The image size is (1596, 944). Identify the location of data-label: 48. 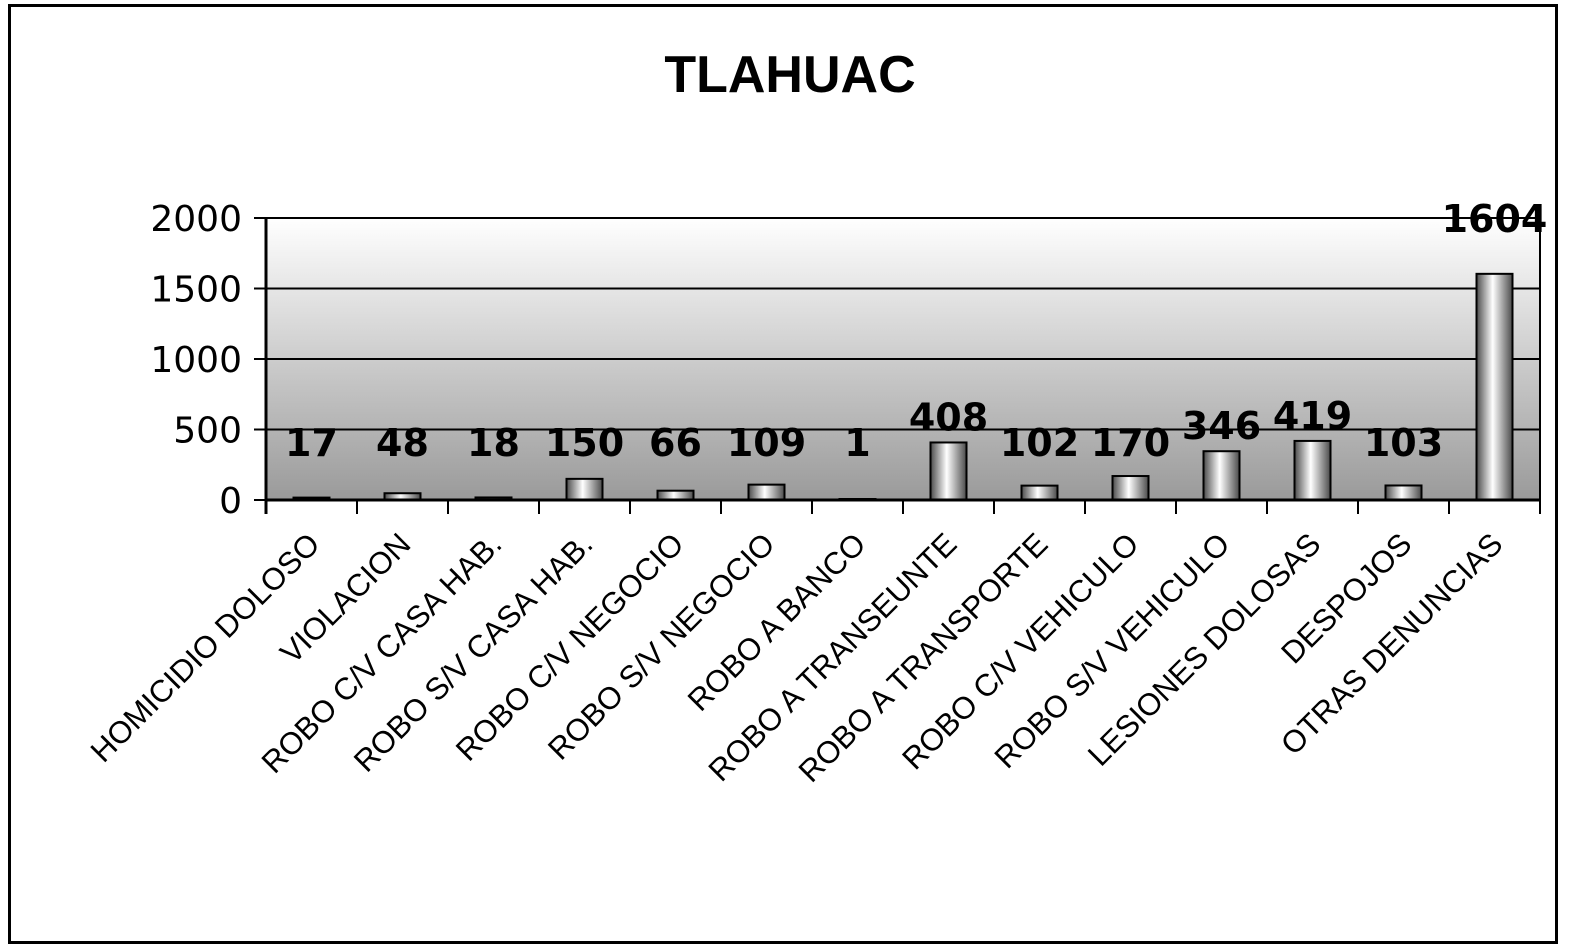
(402, 443).